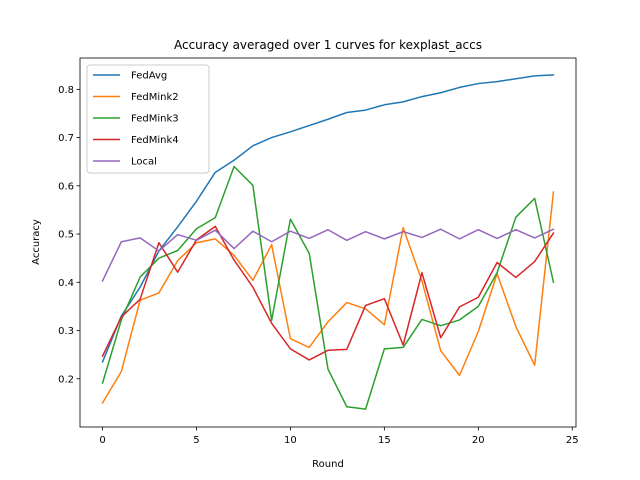  What do you see at coordinates (36, 242) in the screenshot?
I see `y-axis-label: Accuracy` at bounding box center [36, 242].